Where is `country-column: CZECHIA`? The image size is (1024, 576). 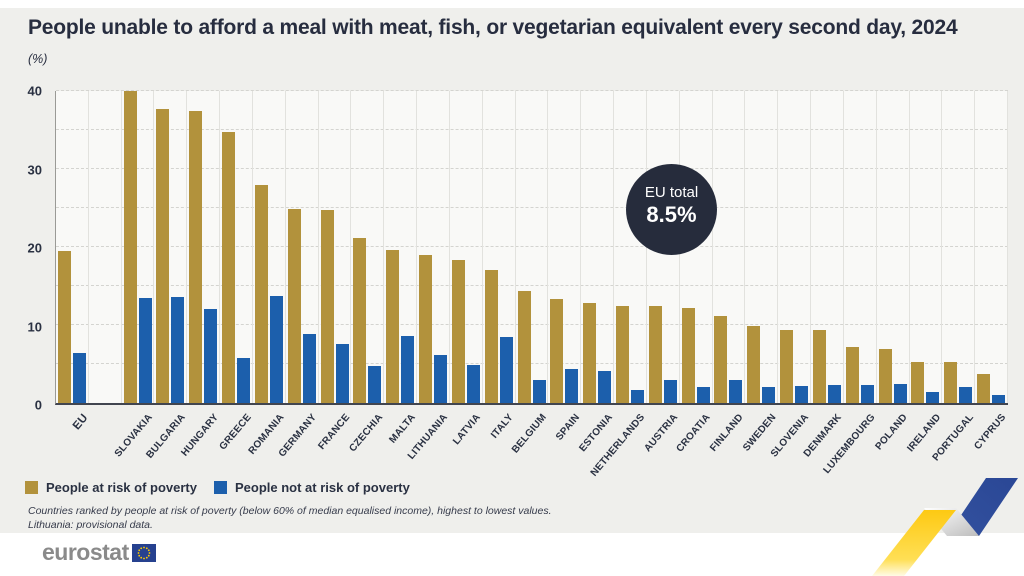 country-column: CZECHIA is located at coordinates (366, 272).